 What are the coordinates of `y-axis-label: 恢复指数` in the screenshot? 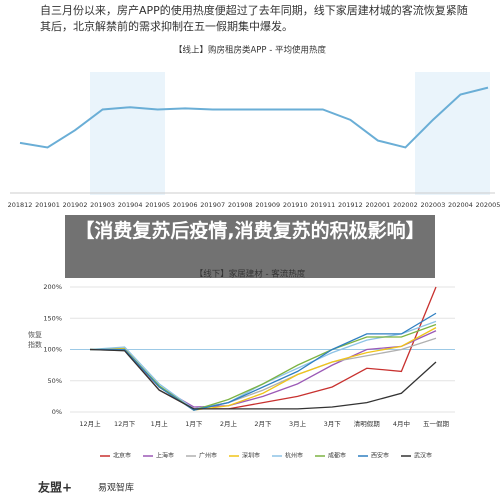 It's located at (35, 340).